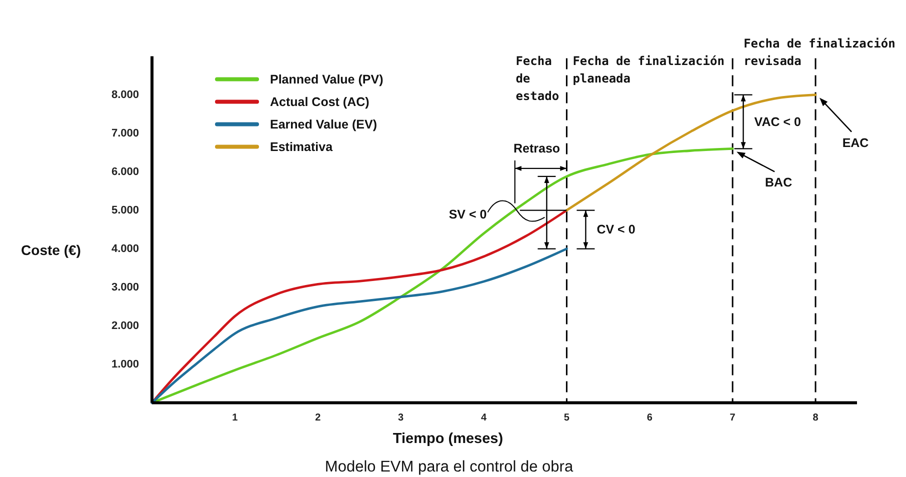  Describe the element at coordinates (318, 418) in the screenshot. I see `x-tick-label: 2` at that location.